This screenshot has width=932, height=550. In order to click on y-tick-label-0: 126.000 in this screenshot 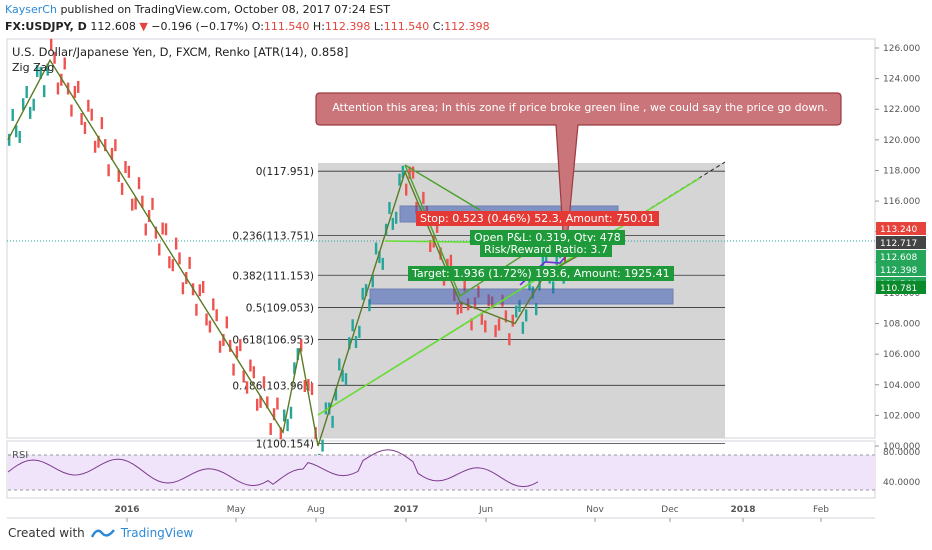, I will do `click(901, 49)`.